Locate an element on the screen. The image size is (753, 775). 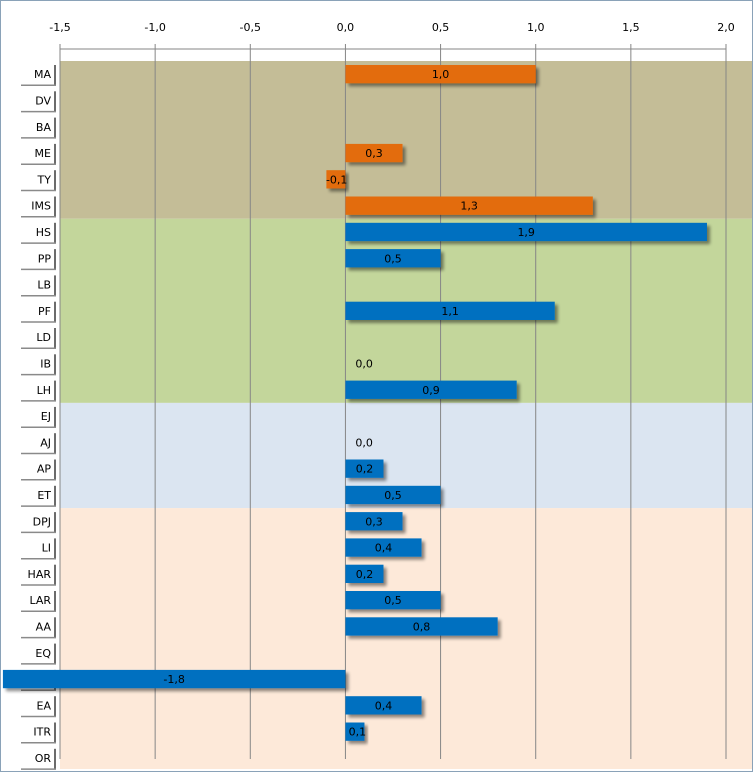
bar-TY is located at coordinates (336, 179).